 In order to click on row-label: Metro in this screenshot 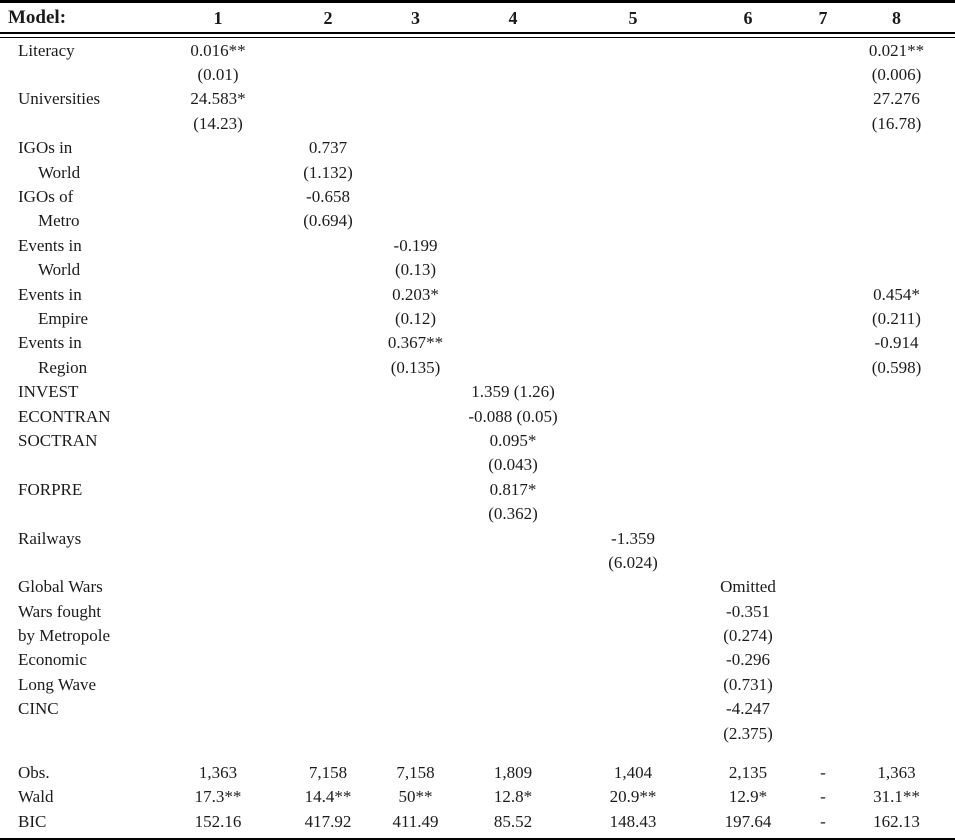, I will do `click(59, 221)`.